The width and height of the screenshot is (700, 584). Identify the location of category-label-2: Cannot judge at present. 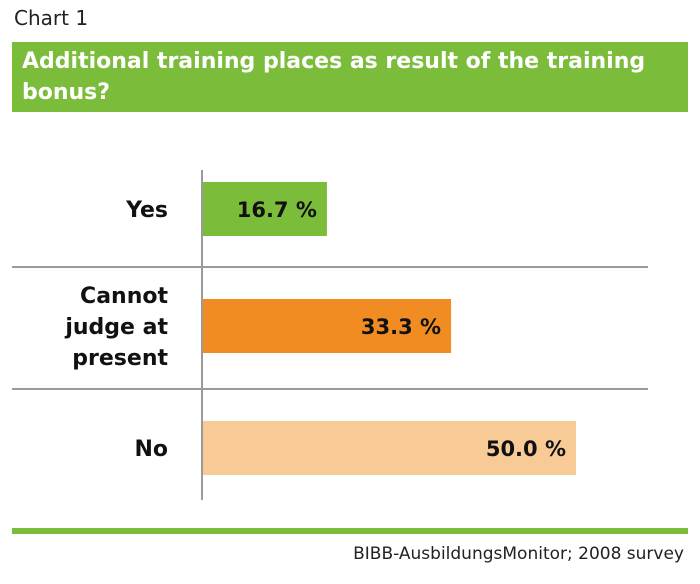
(116, 327).